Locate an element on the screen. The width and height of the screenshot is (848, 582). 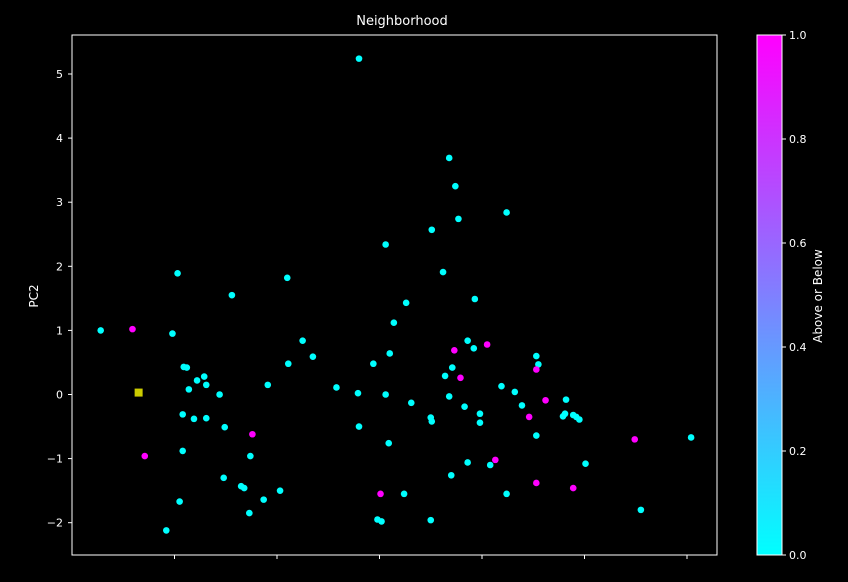
colorbar-tick-label: 0.4 is located at coordinates (798, 347).